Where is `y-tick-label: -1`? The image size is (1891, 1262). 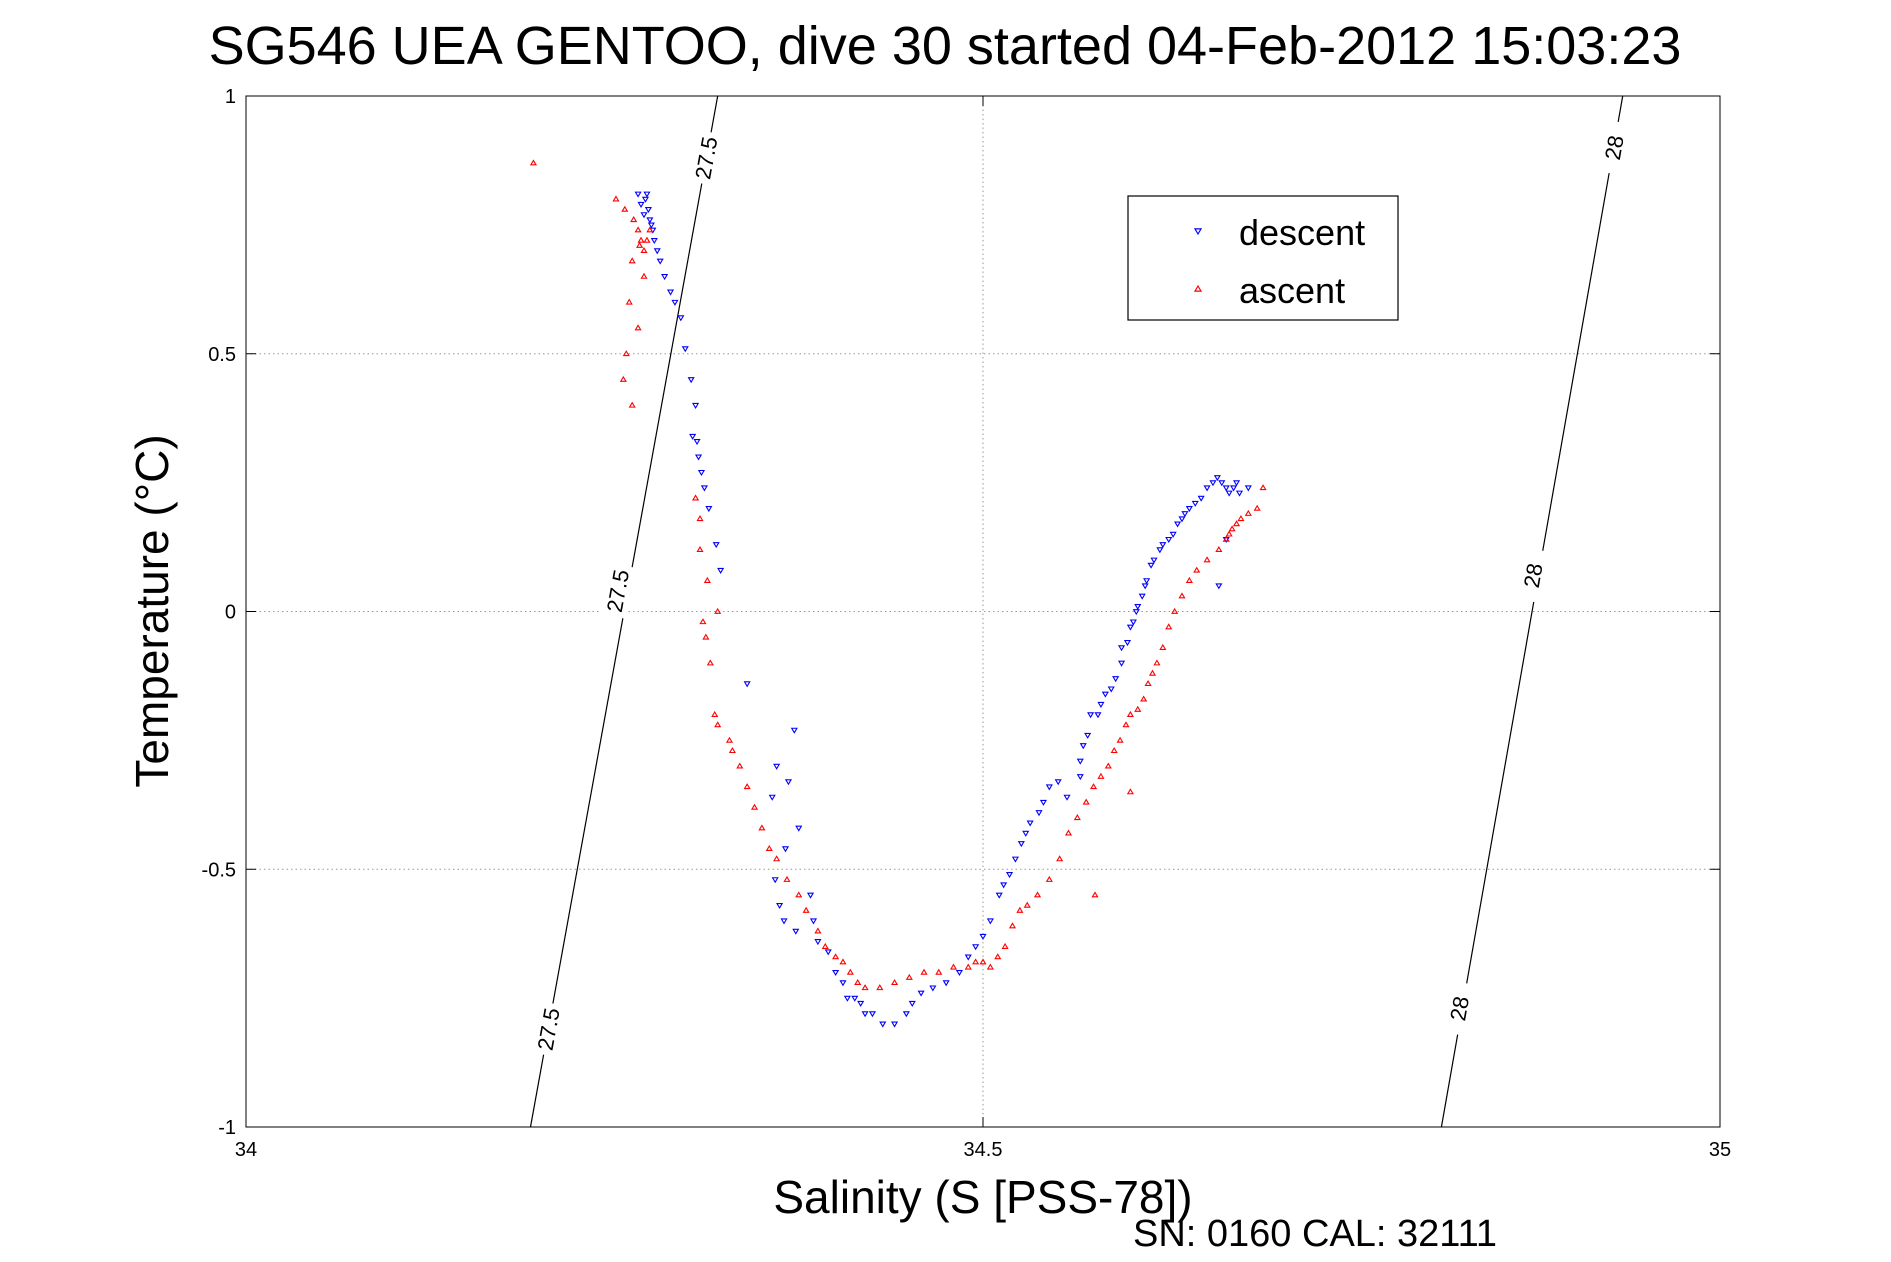
y-tick-label: -1 is located at coordinates (227, 1128).